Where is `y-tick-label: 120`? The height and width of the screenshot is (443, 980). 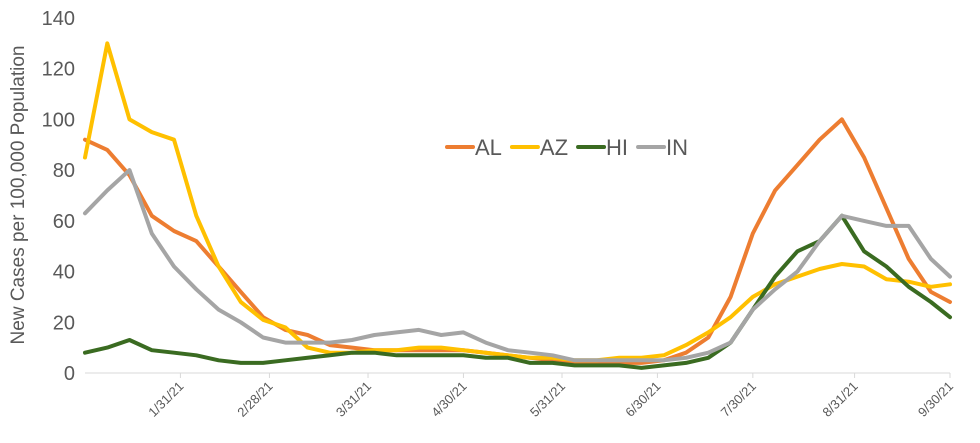
y-tick-label: 120 is located at coordinates (58, 70).